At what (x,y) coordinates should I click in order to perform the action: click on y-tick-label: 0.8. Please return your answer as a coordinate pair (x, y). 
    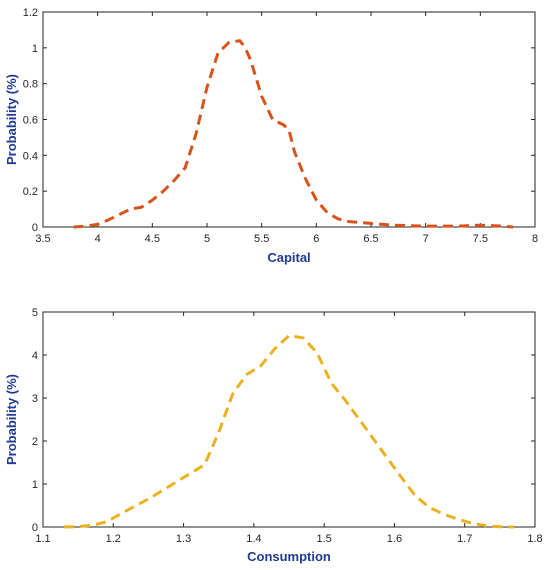
    Looking at the image, I should click on (30, 85).